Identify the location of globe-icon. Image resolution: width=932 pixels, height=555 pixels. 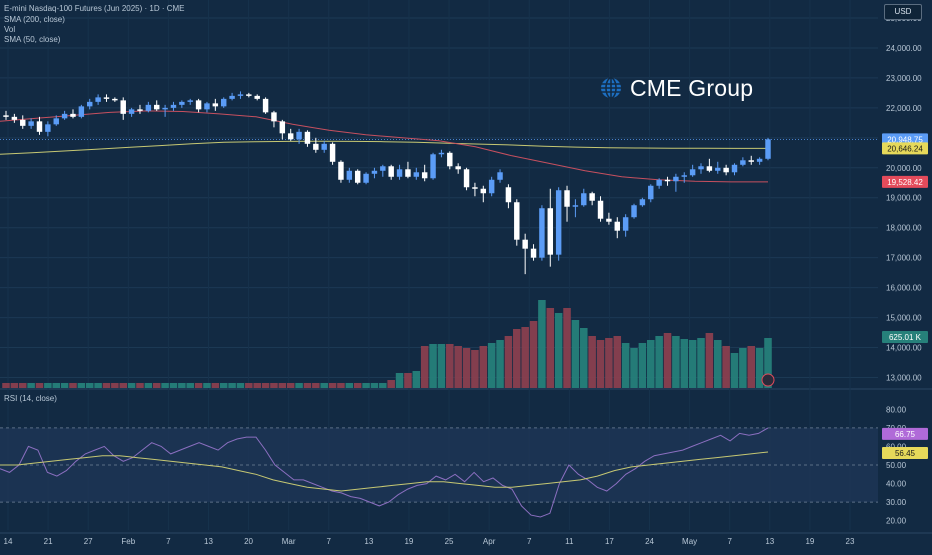
(611, 88).